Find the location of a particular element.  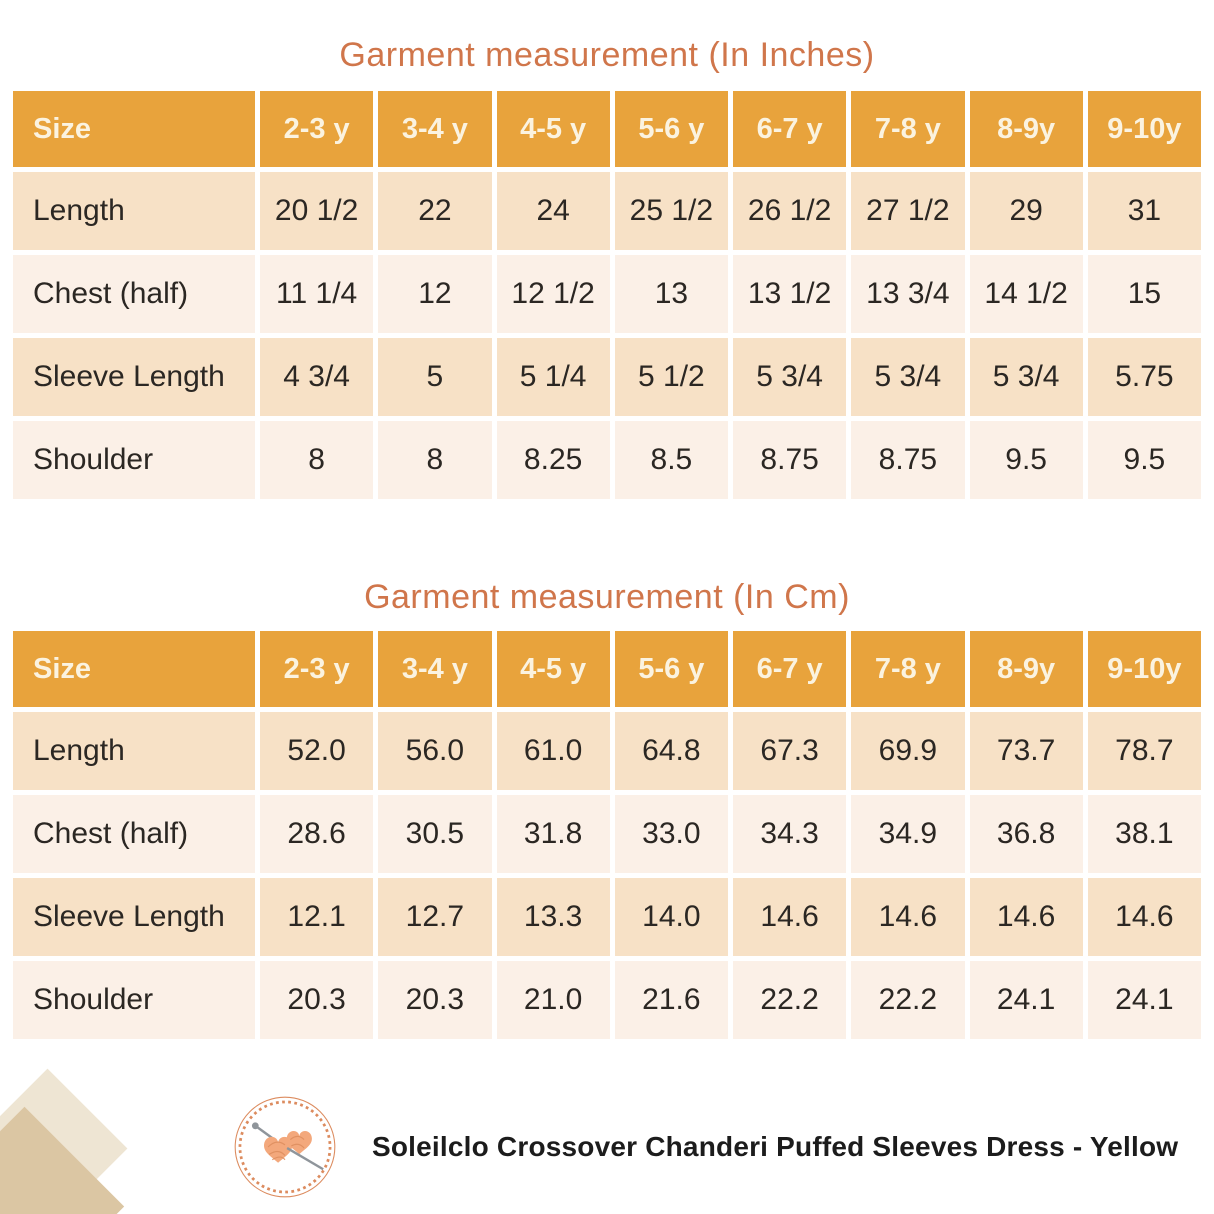

measurement-value-cell: 12.7 is located at coordinates (435, 917).